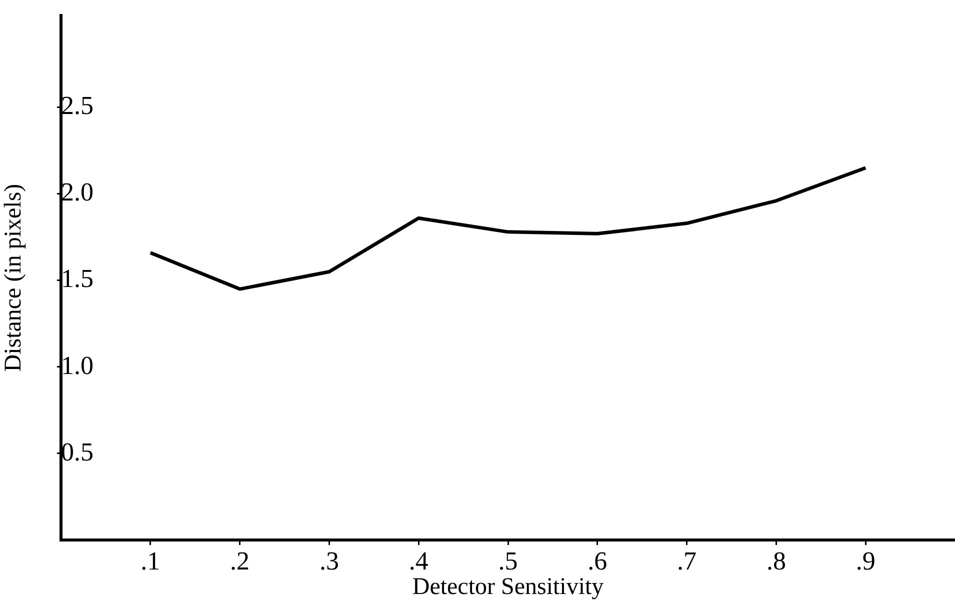 This screenshot has width=955, height=602. I want to click on x-tick-label: .3, so click(329, 561).